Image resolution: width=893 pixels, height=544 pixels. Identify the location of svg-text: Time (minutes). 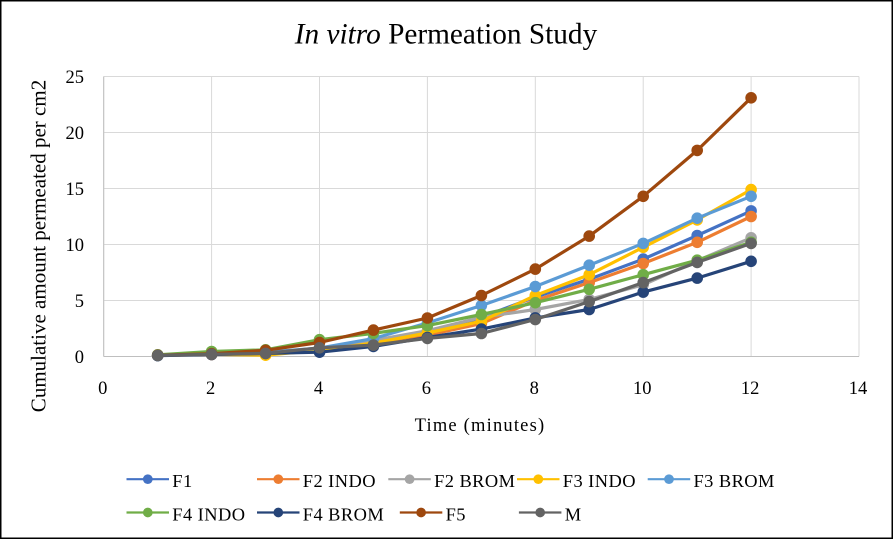
(480, 426).